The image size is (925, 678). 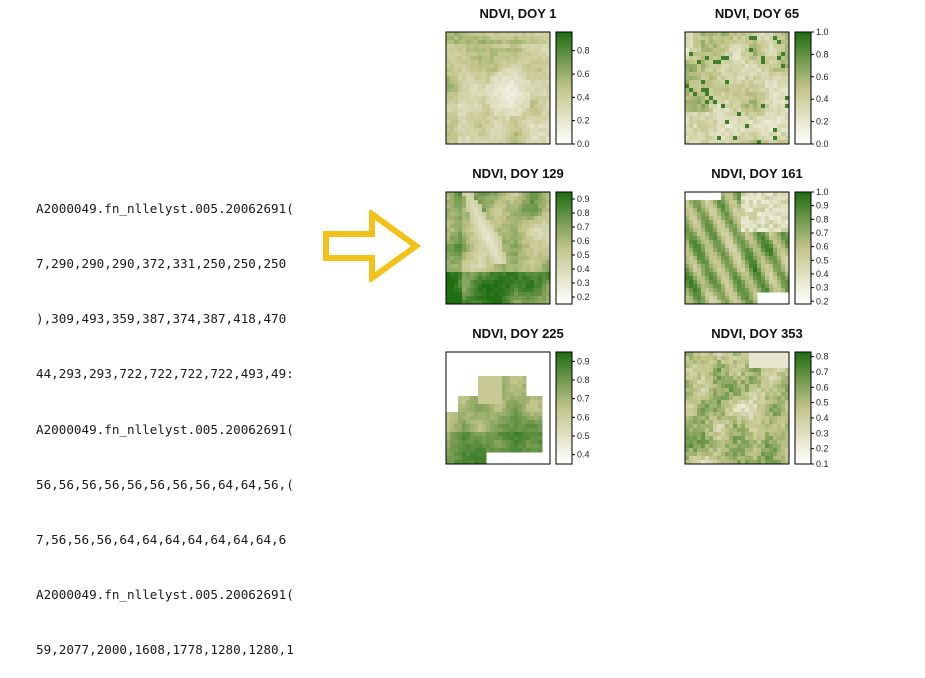 I want to click on map-frame, so click(x=498, y=248).